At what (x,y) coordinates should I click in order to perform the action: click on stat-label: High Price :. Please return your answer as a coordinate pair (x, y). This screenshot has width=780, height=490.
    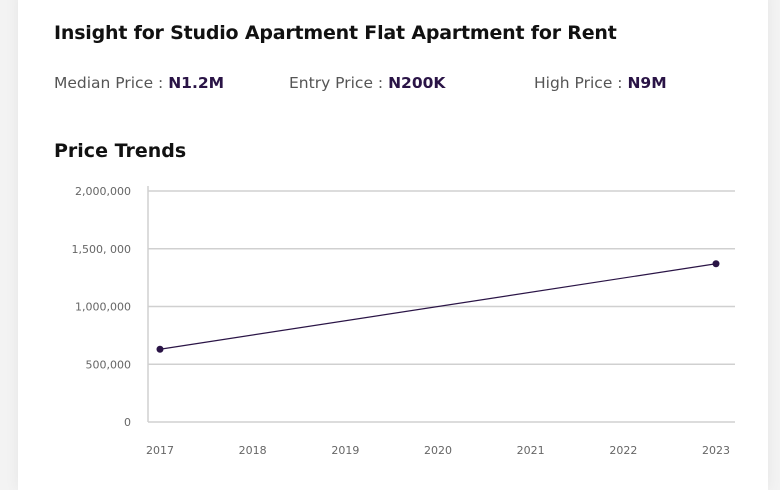
    Looking at the image, I should click on (581, 83).